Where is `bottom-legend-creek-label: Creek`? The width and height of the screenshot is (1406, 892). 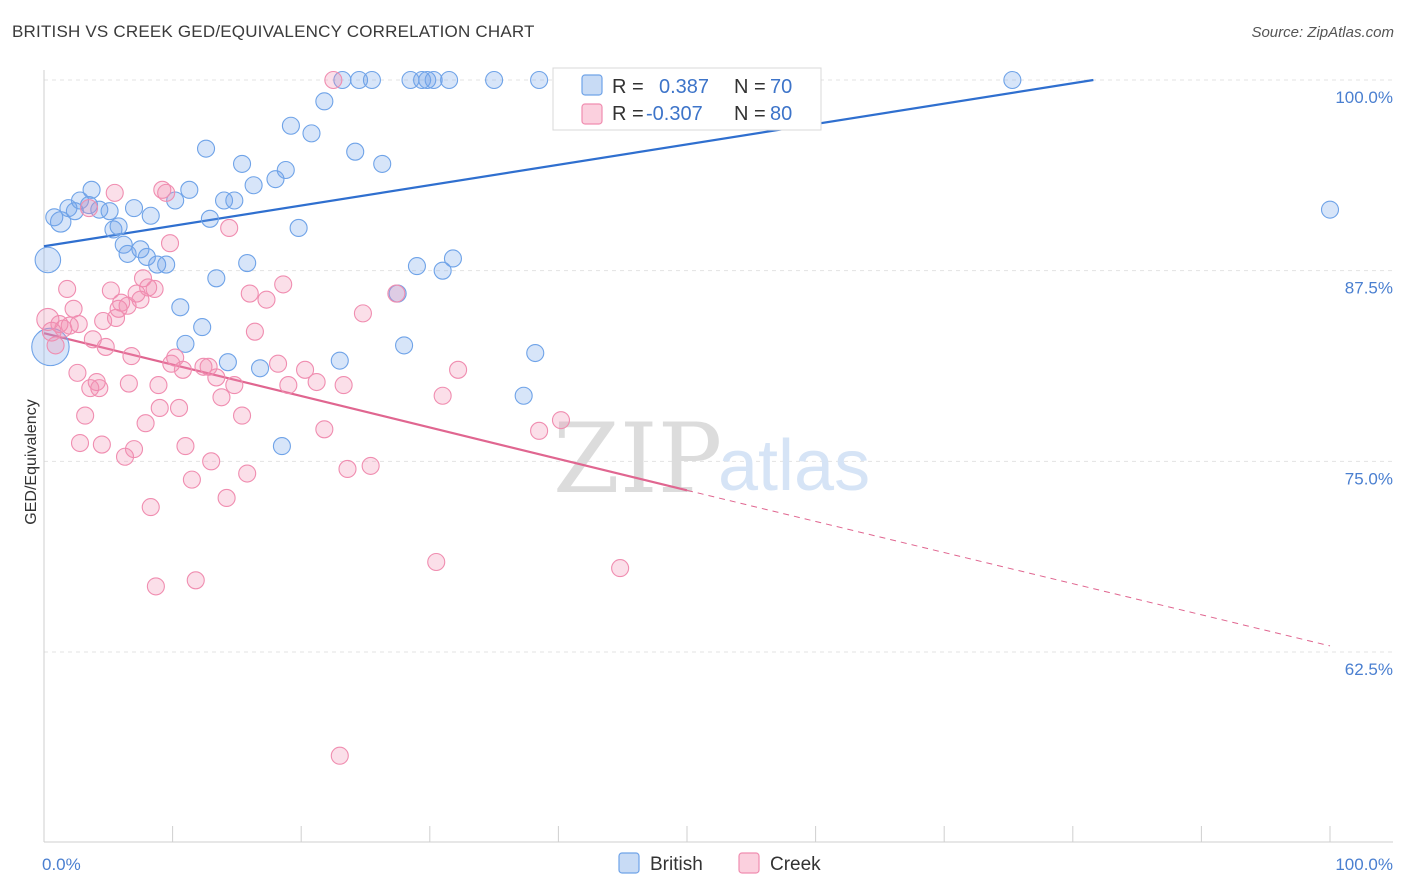 bottom-legend-creek-label: Creek is located at coordinates (795, 864).